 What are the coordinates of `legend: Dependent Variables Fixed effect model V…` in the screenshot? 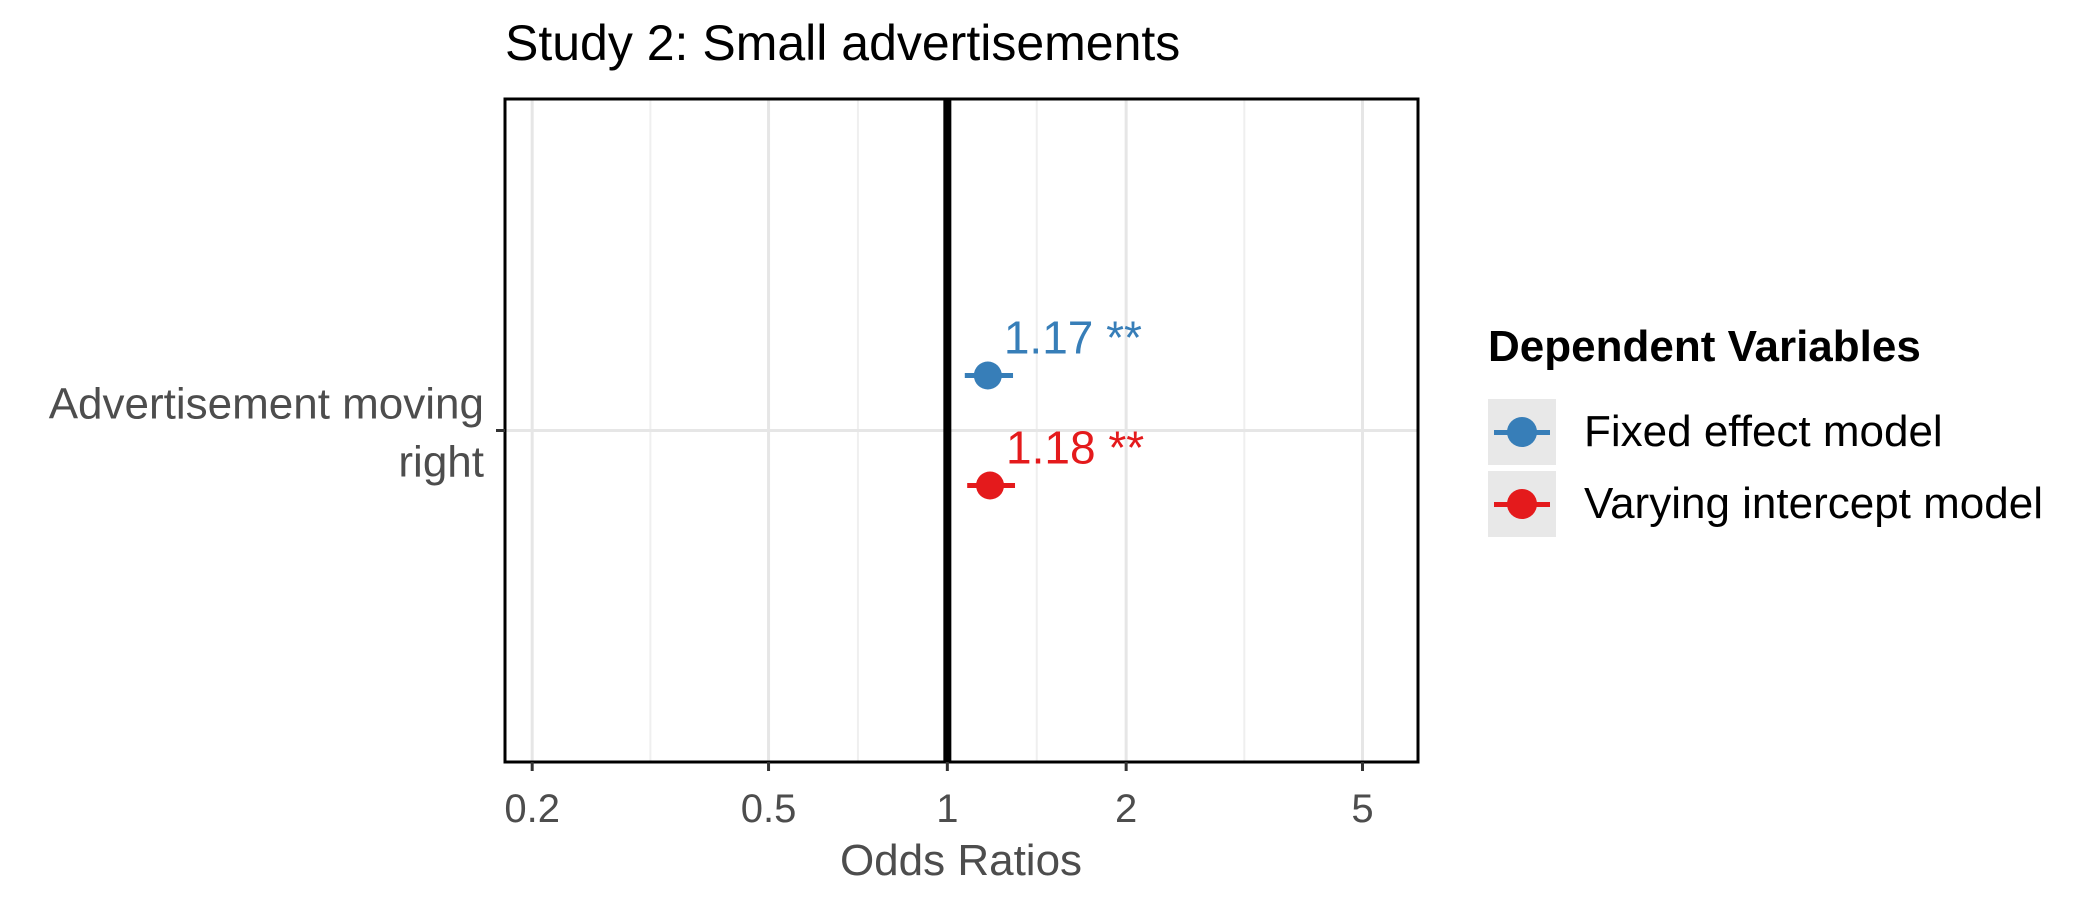 It's located at (1765, 431).